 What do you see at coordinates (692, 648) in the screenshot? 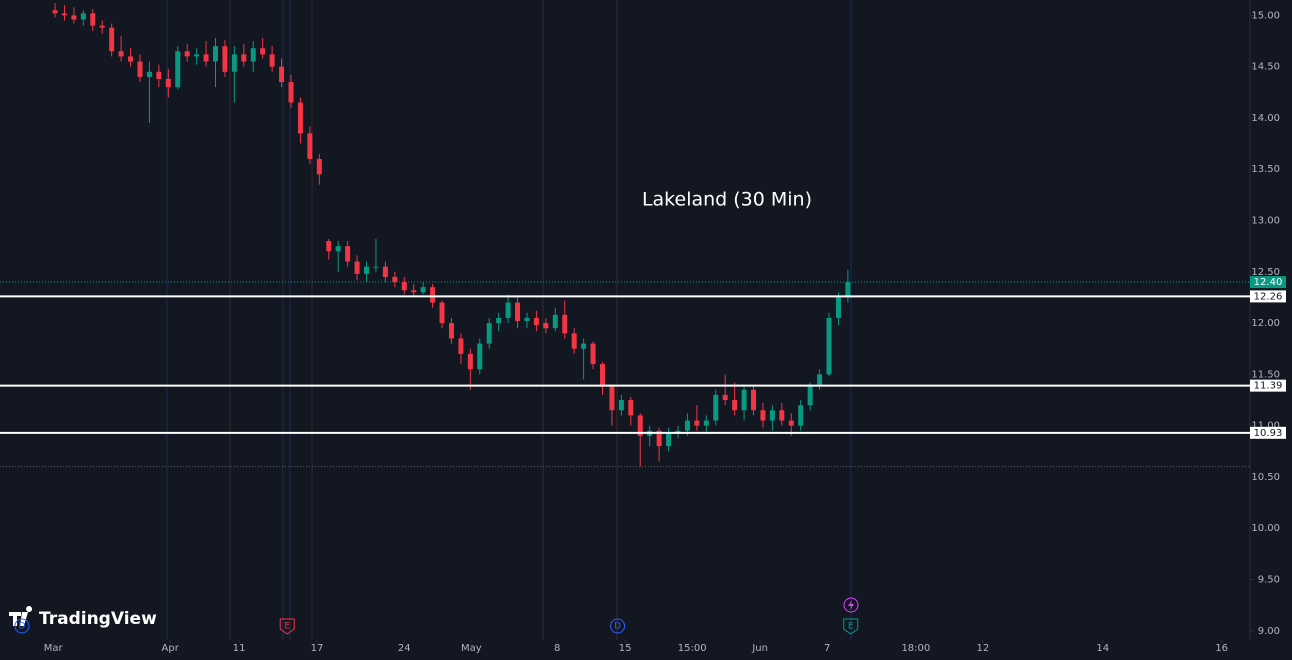
I see `x-tick-label: 15:00` at bounding box center [692, 648].